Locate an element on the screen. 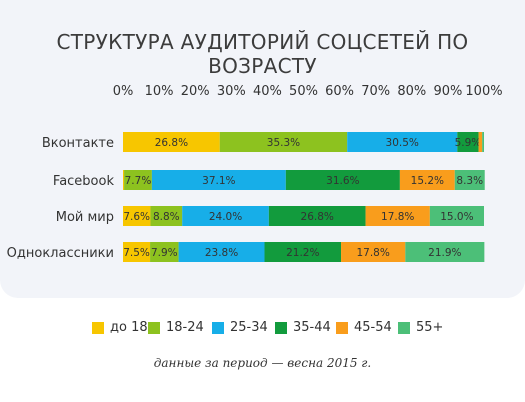 This screenshot has height=402, width=525. data-label: 7.7% is located at coordinates (138, 181).